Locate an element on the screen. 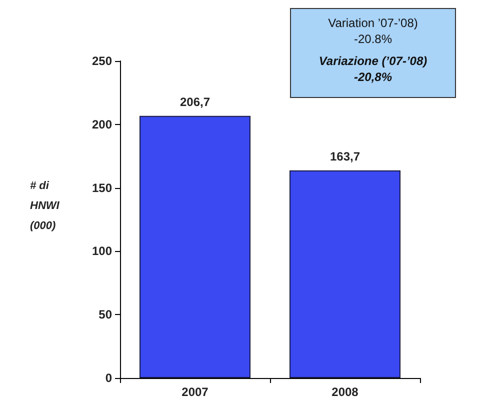 Image resolution: width=493 pixels, height=410 pixels. annotation: Variazione (’07-’08) -20,8% is located at coordinates (373, 69).